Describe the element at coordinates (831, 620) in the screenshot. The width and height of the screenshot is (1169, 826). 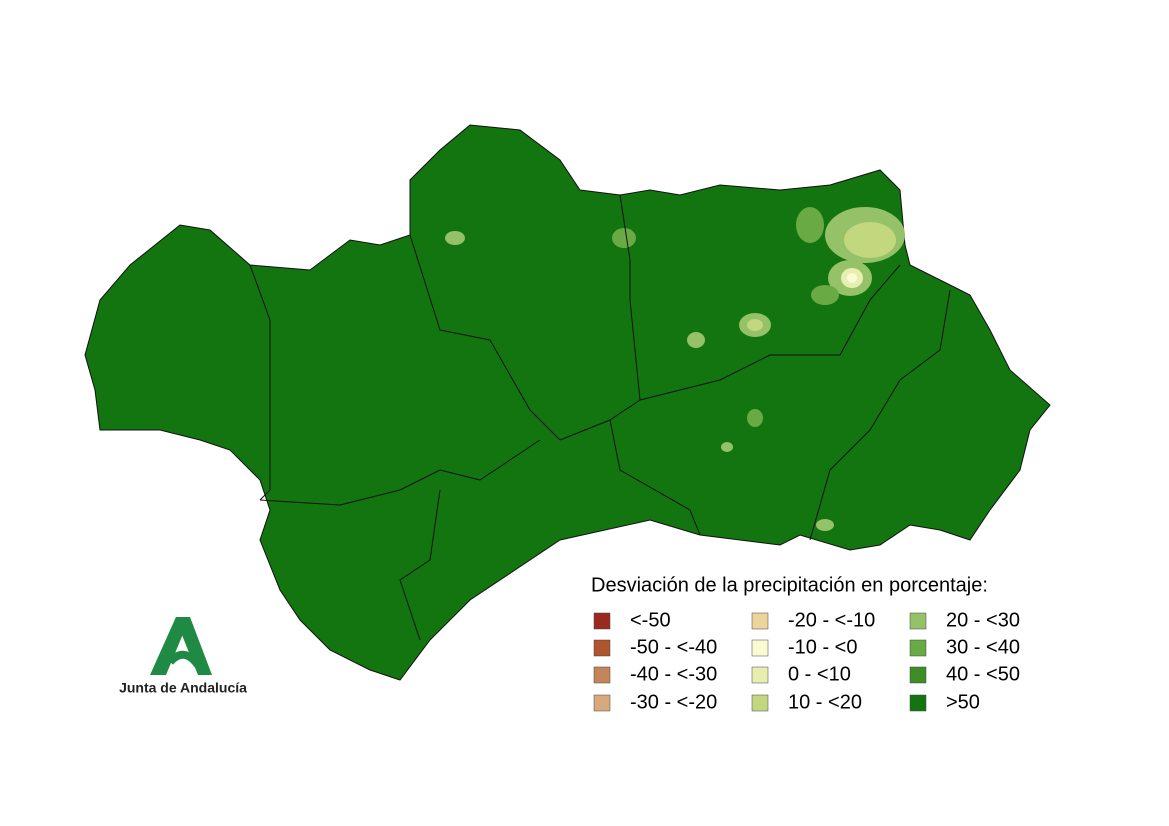
I see `legend-label: -20 - <-10` at that location.